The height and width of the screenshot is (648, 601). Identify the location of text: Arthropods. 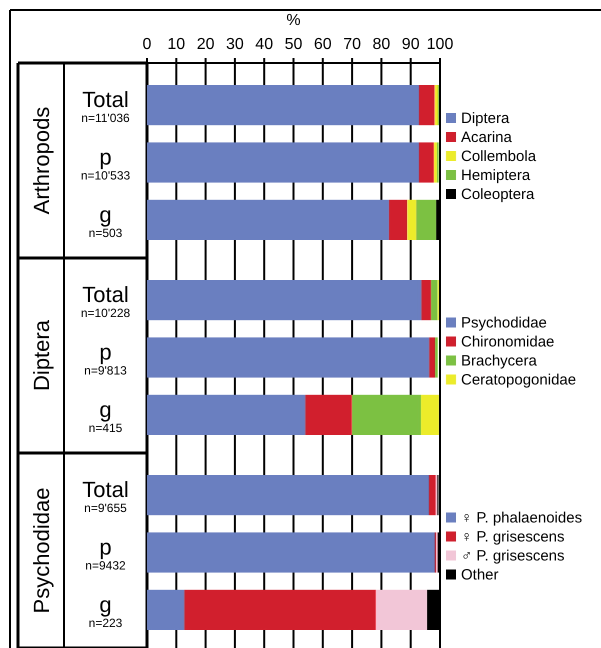
(41, 160).